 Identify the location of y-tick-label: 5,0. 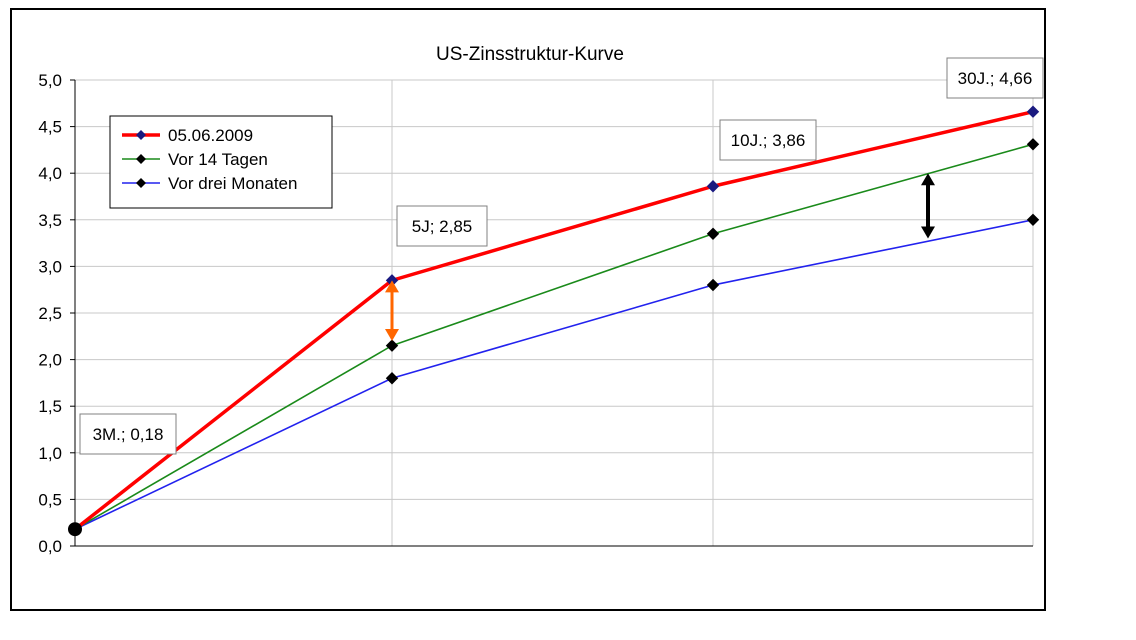
(50, 80).